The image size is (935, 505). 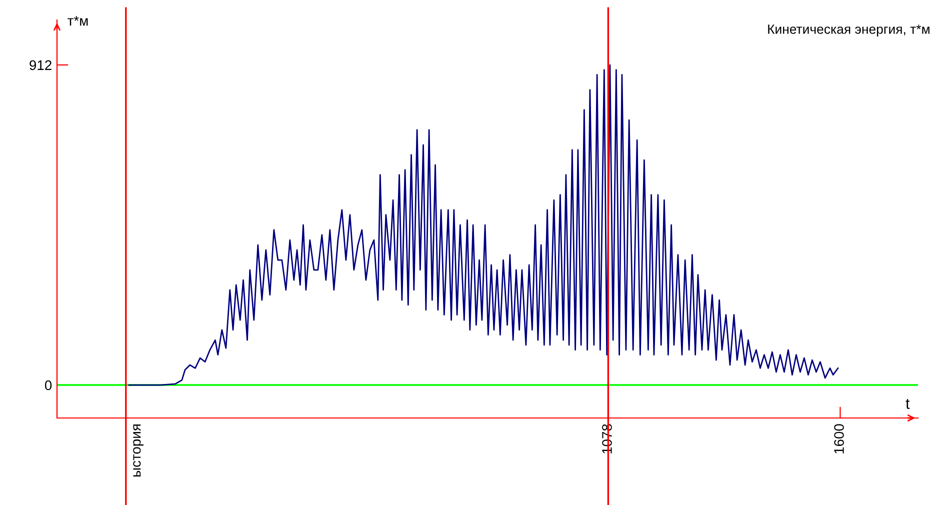 What do you see at coordinates (138, 450) in the screenshot?
I see `ref-line-label: ыстория` at bounding box center [138, 450].